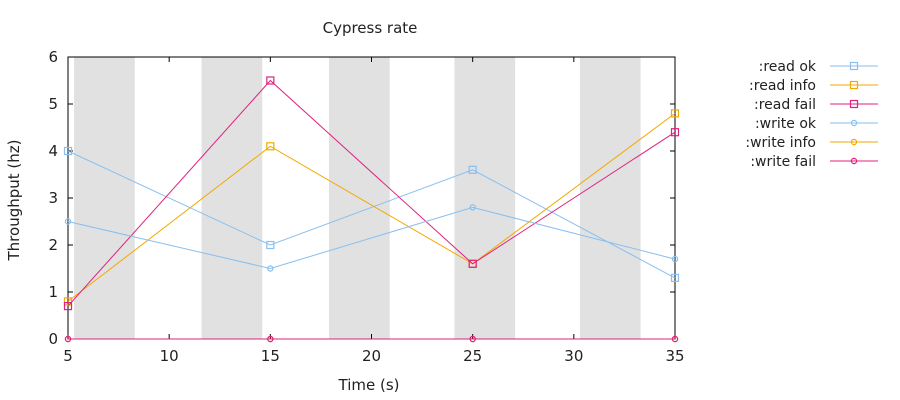  What do you see at coordinates (53, 339) in the screenshot?
I see `y-tick-label: 0` at bounding box center [53, 339].